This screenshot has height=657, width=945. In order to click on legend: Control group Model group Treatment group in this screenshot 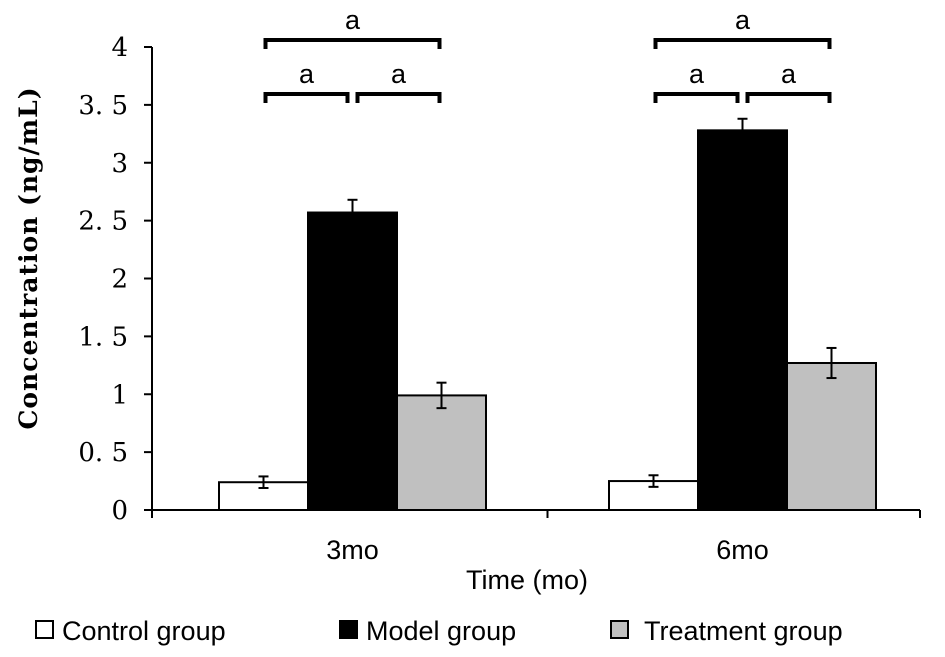, I will do `click(439, 631)`.